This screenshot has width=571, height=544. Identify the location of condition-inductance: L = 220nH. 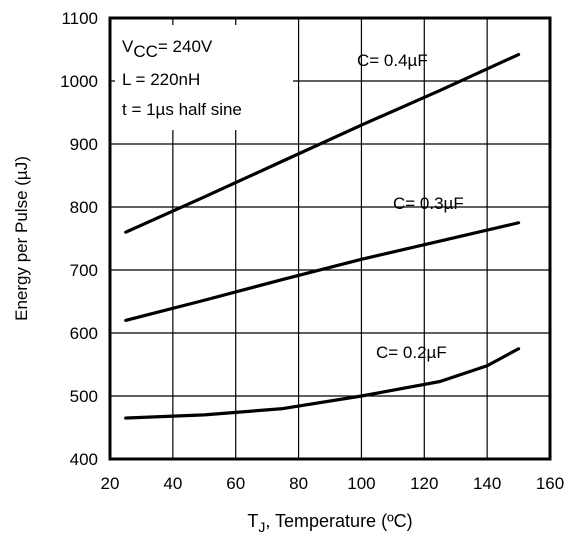
(161, 79).